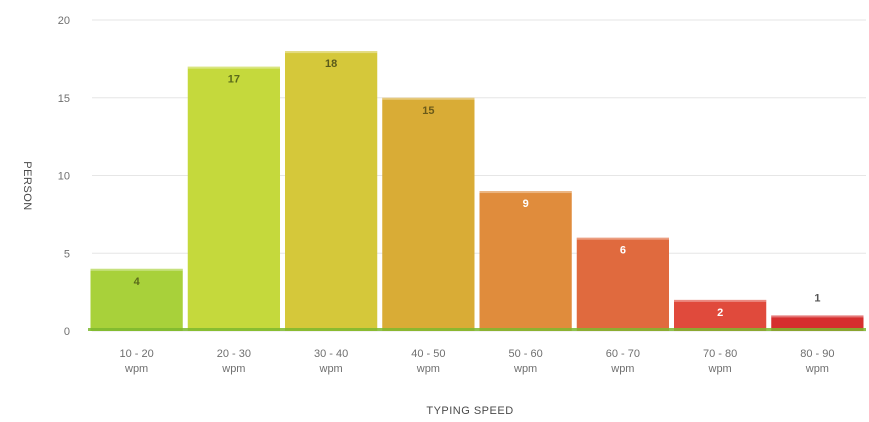  What do you see at coordinates (137, 282) in the screenshot?
I see `bar-data-label: 4` at bounding box center [137, 282].